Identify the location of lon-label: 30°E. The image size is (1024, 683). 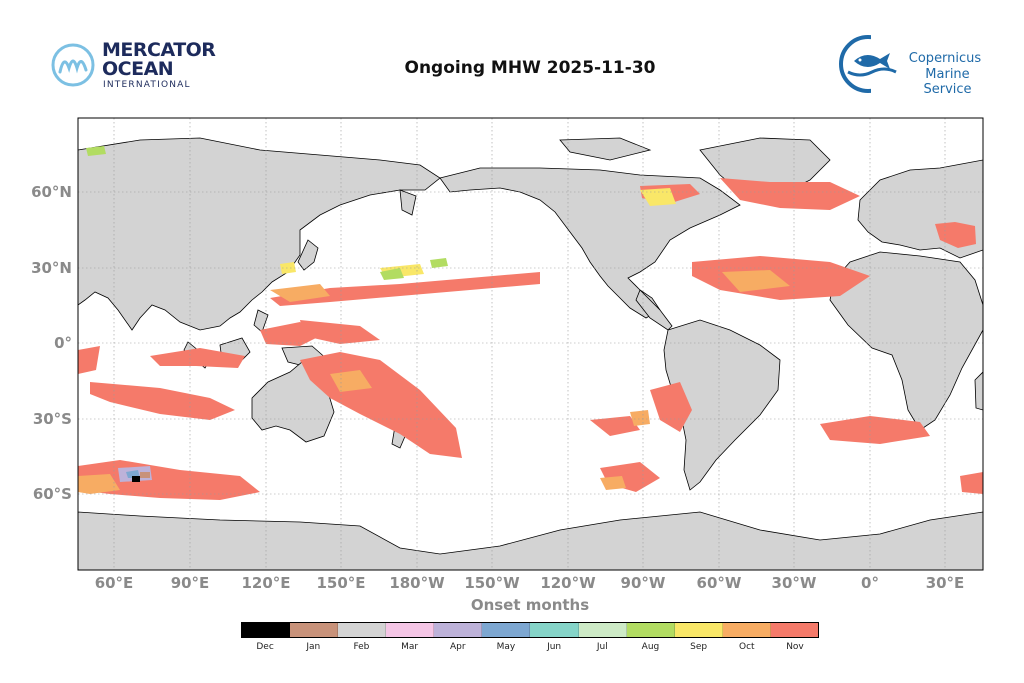
(945, 583).